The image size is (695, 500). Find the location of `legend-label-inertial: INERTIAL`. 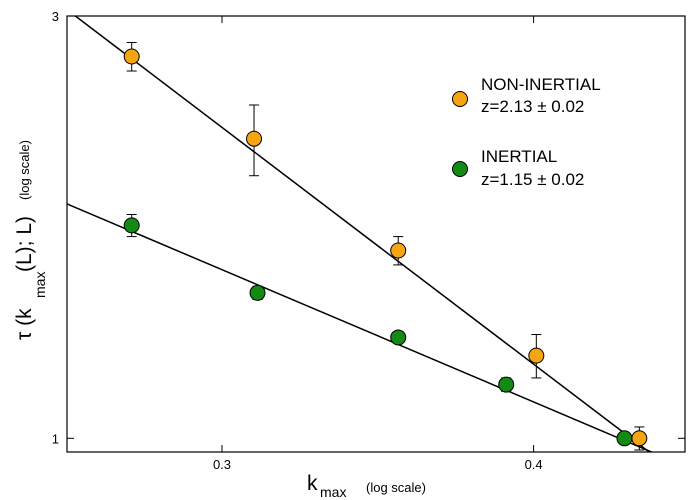

legend-label-inertial: INERTIAL is located at coordinates (519, 156).